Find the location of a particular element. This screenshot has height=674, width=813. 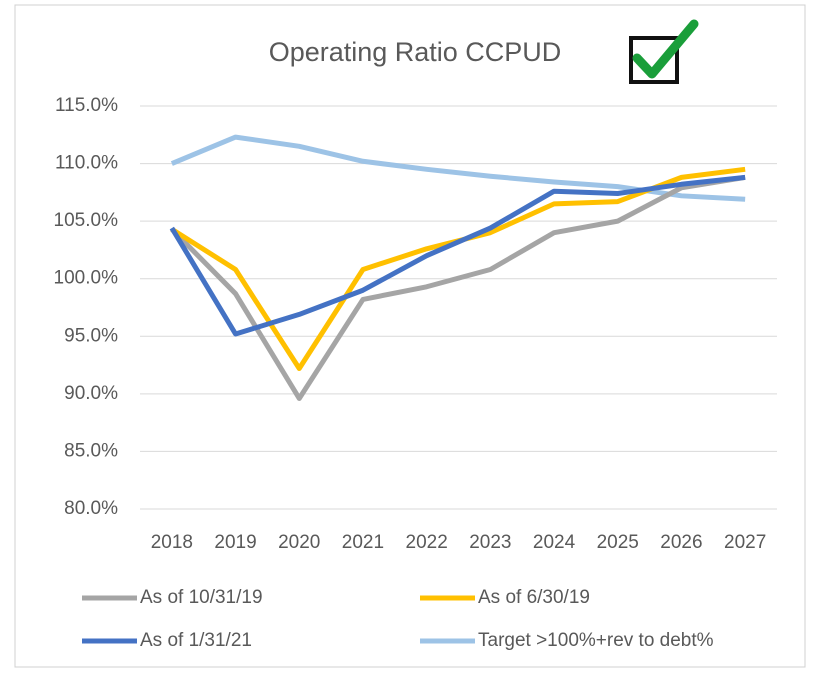

x-tick-label: 2023 is located at coordinates (490, 542).